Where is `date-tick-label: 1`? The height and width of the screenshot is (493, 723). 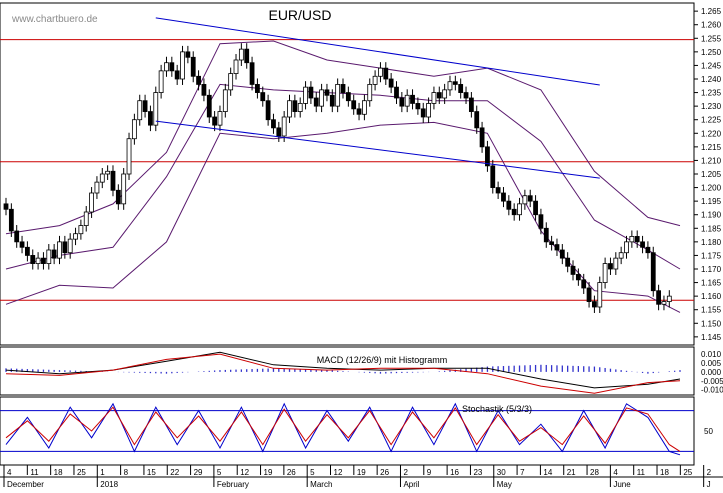
date-tick-label: 1 is located at coordinates (102, 472).